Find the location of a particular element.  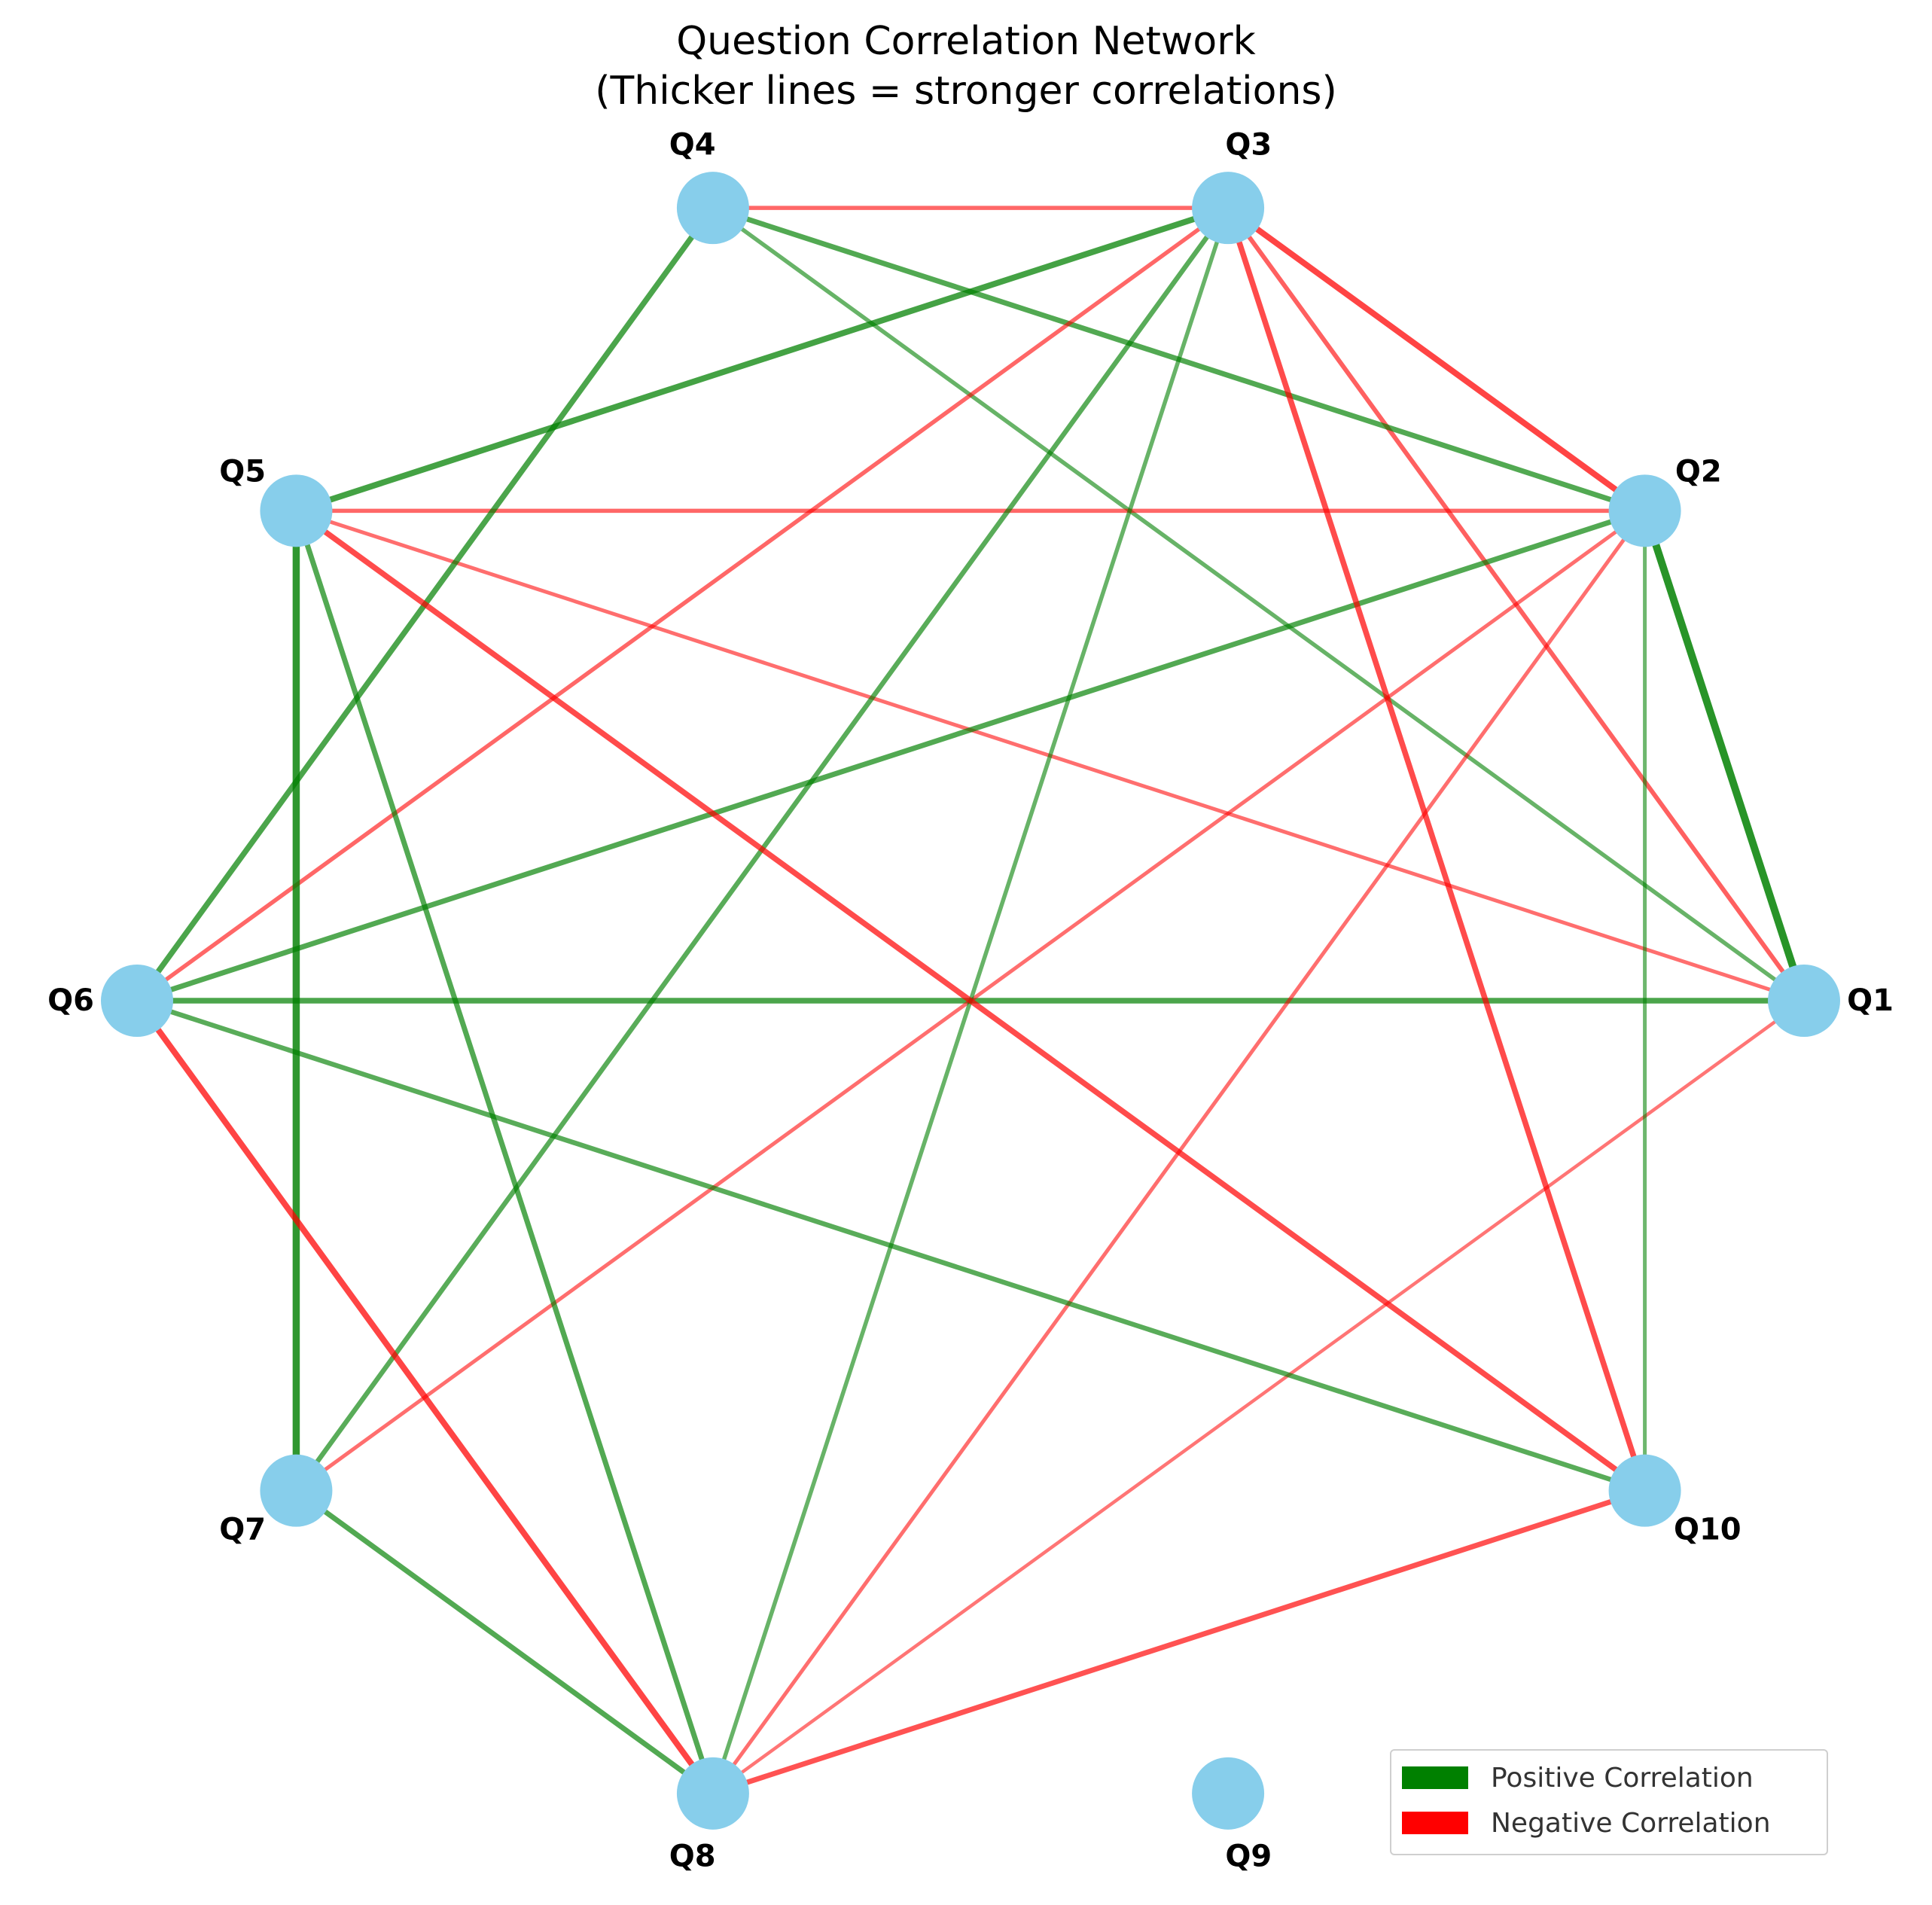

node-q5 is located at coordinates (296, 510).